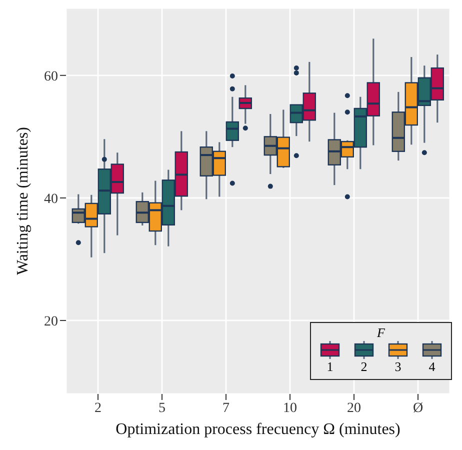 This screenshot has width=462, height=450. What do you see at coordinates (381, 333) in the screenshot?
I see `legend-title: F` at bounding box center [381, 333].